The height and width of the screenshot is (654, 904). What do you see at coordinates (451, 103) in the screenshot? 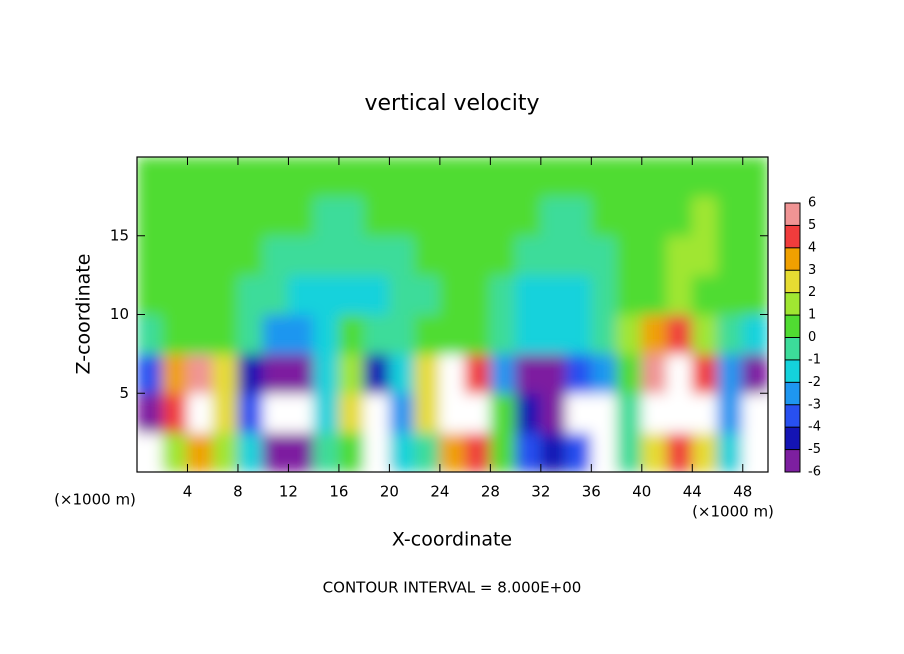
I see `chart-title: vertical velocity` at bounding box center [451, 103].